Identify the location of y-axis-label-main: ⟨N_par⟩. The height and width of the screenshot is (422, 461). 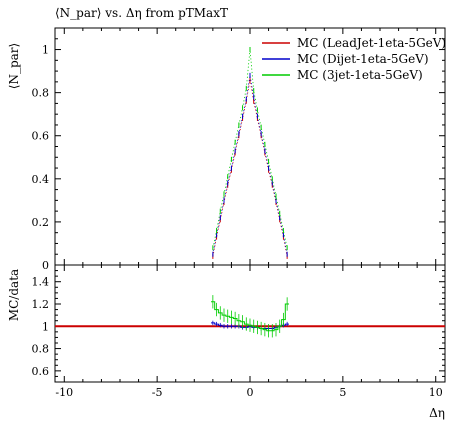
(14, 66).